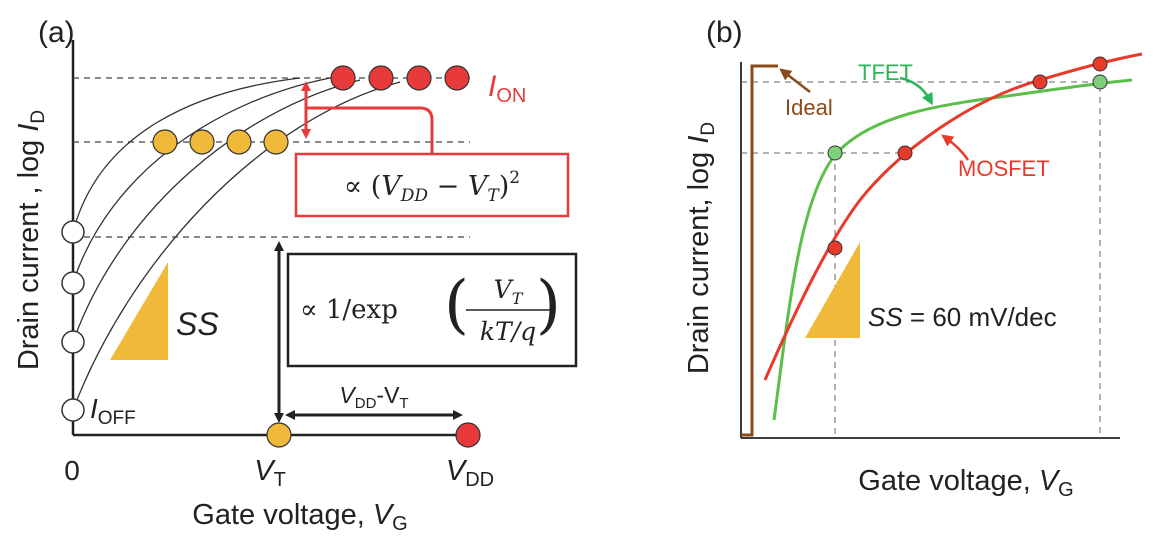 The width and height of the screenshot is (1156, 536). What do you see at coordinates (279, 435) in the screenshot?
I see `panel-a-vt-axis-marker` at bounding box center [279, 435].